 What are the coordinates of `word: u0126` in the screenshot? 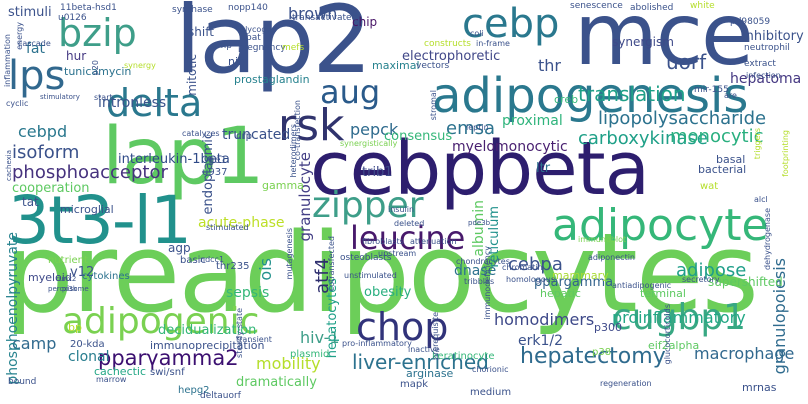 It's located at (72, 18).